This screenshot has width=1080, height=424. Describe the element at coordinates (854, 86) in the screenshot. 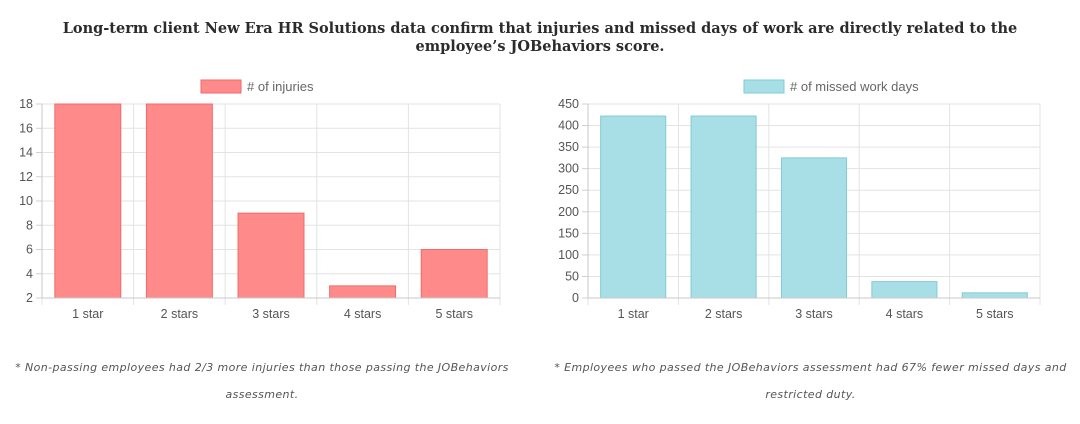

I see `missed-days-legend-label: # of missed work days` at that location.